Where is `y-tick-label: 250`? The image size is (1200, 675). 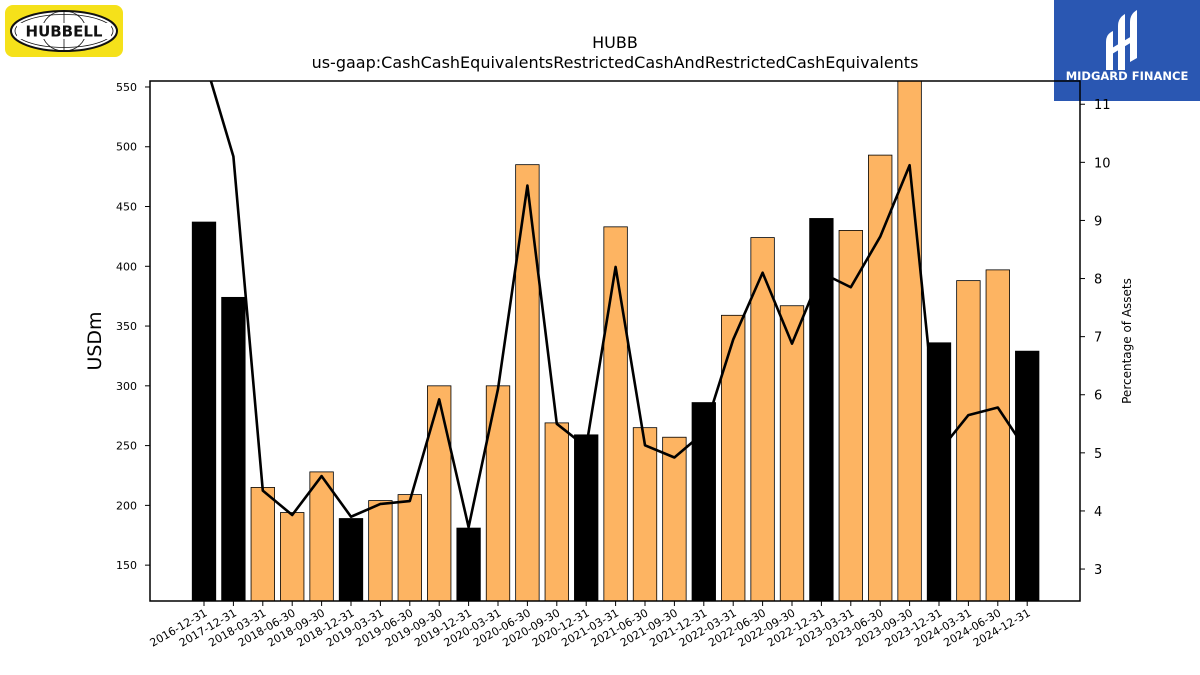 y-tick-label: 250 is located at coordinates (126, 446).